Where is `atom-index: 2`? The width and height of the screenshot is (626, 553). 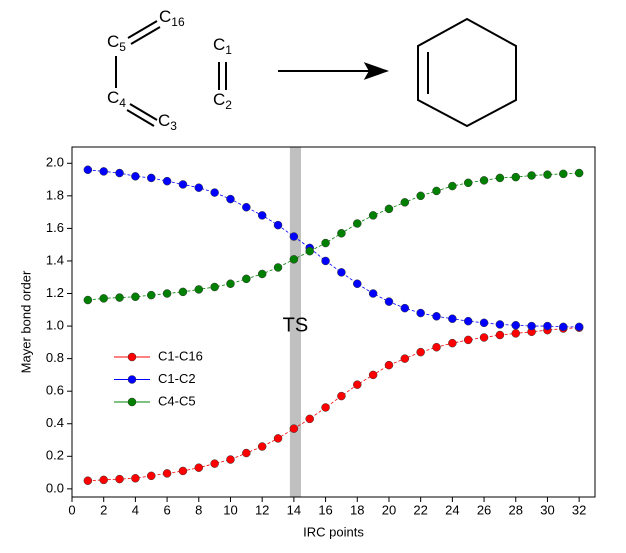
atom-index: 2 is located at coordinates (228, 105).